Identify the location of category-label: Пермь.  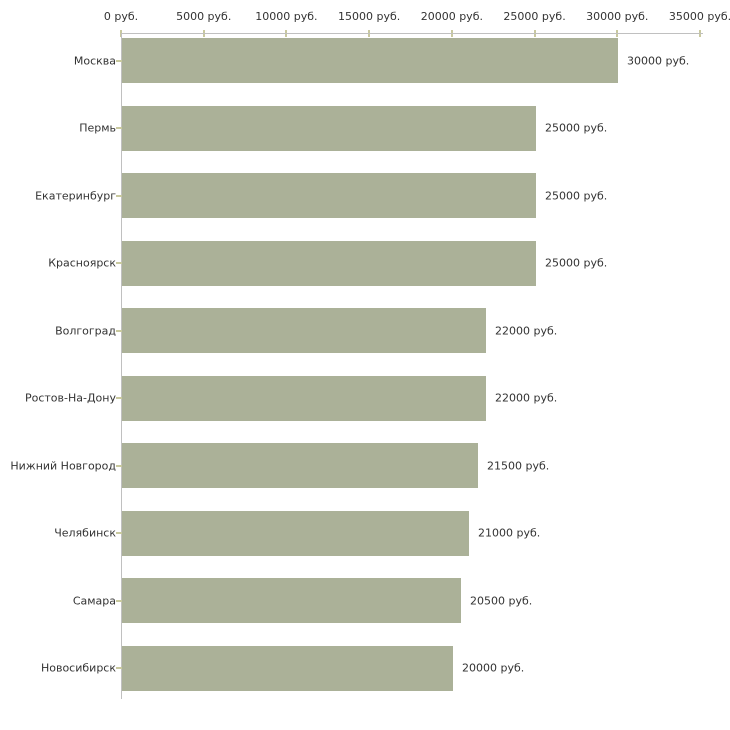
(97, 128).